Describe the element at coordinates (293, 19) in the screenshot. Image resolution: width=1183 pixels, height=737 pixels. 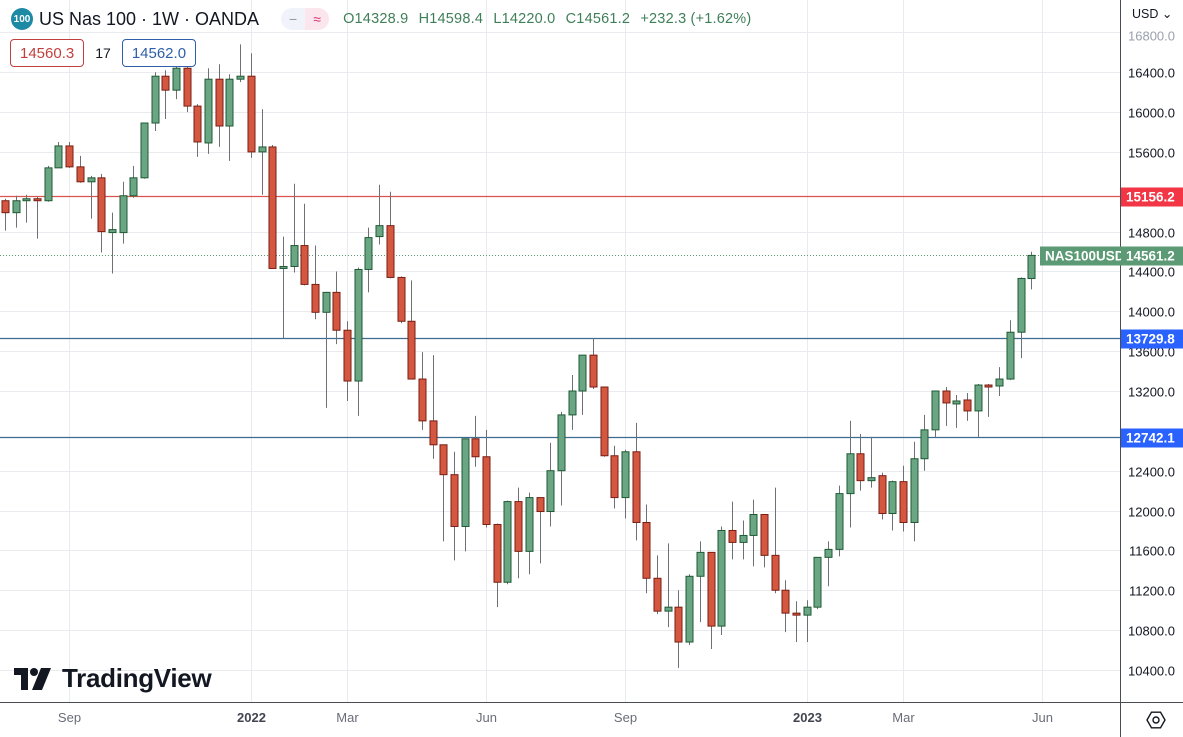
I see `minus-icon: −` at that location.